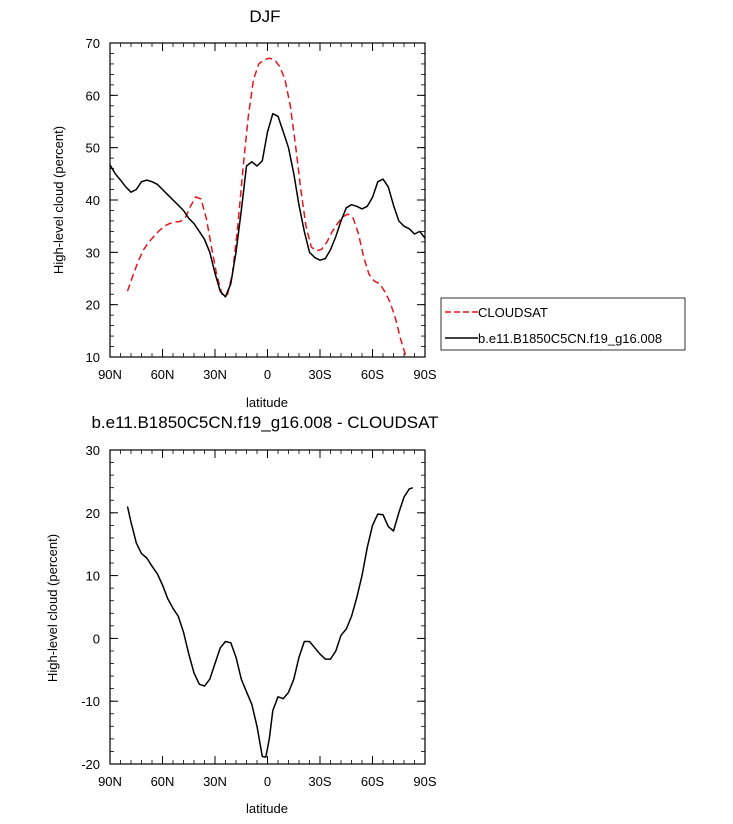 The width and height of the screenshot is (733, 824). I want to click on y-tick-label: 0, so click(96, 638).